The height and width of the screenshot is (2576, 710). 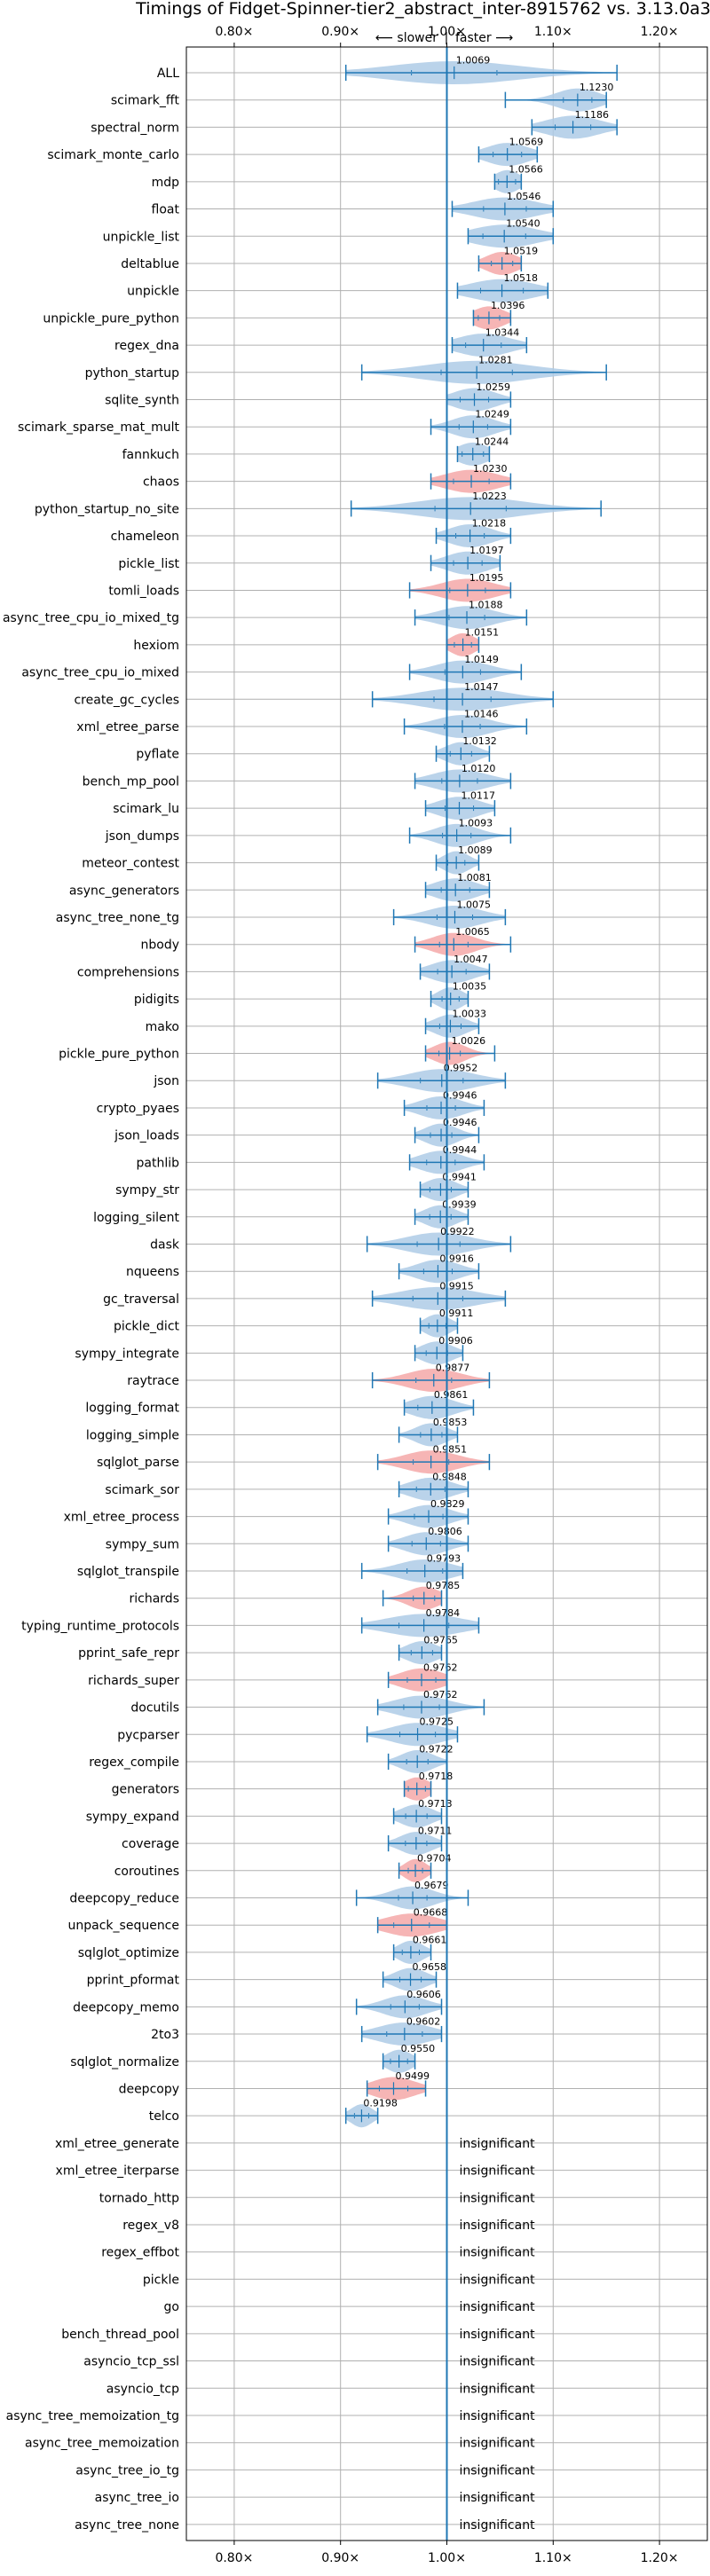 I want to click on violin-group: 0.9952, so click(x=441, y=1078).